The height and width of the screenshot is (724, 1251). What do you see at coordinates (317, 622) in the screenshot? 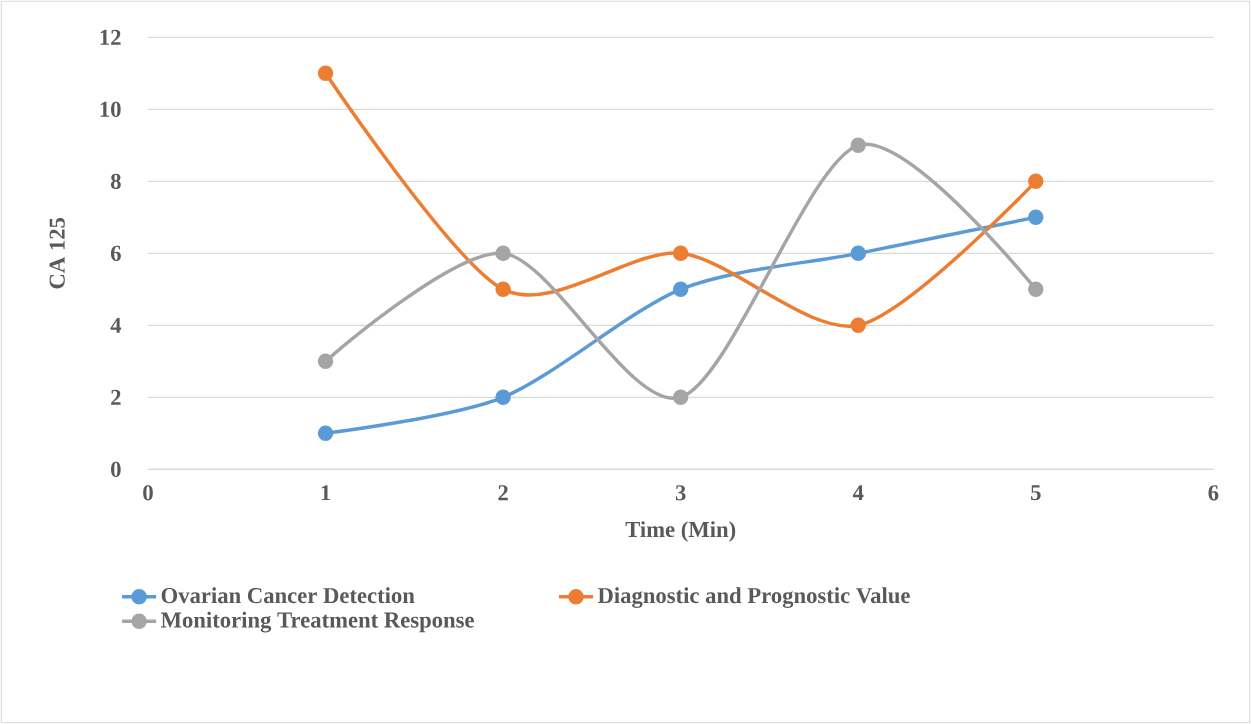
I see `legend-label: Monitoring Treatment Response` at bounding box center [317, 622].